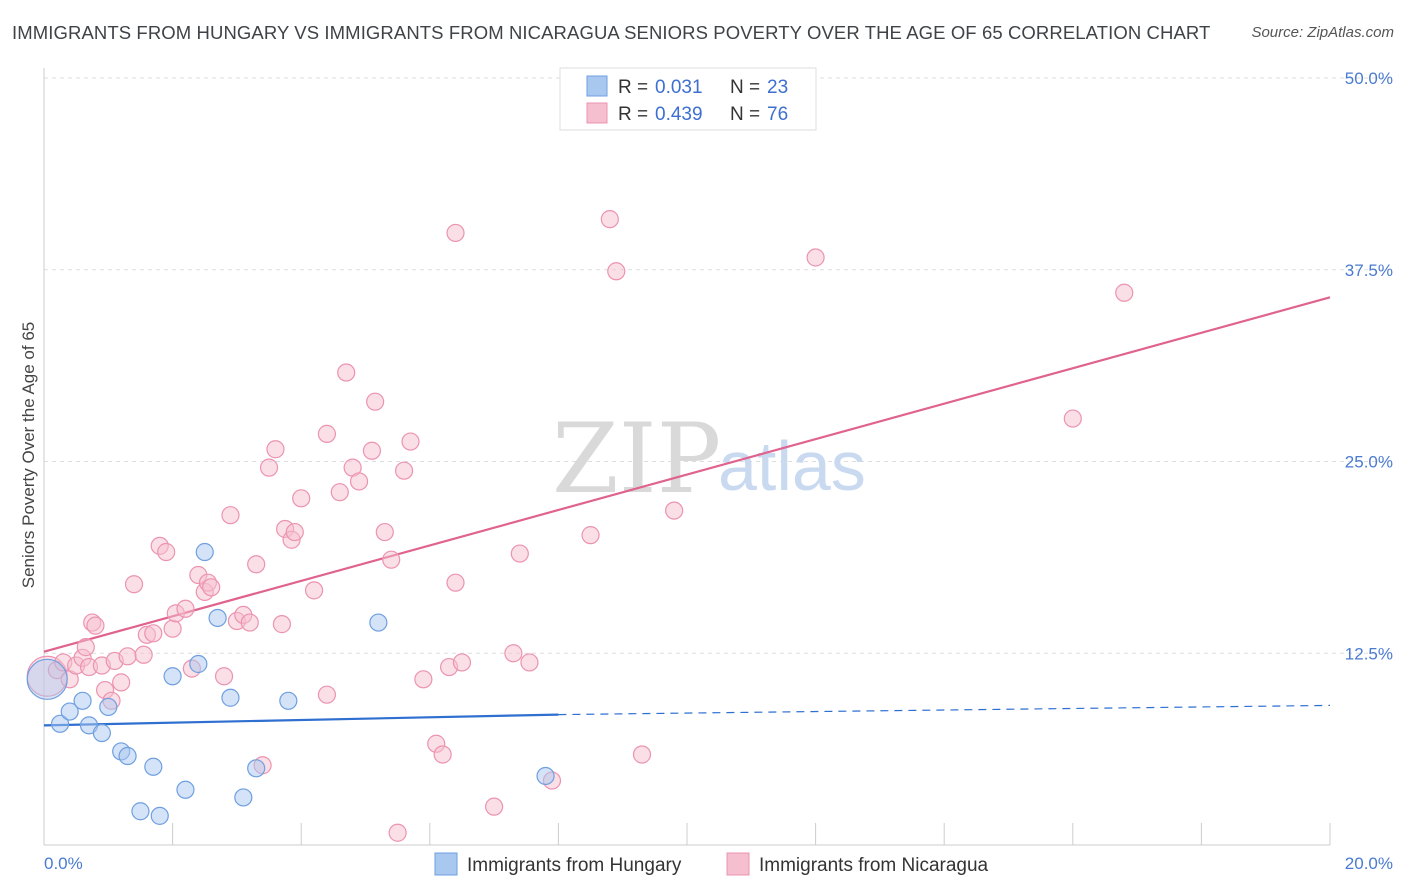 The height and width of the screenshot is (892, 1406). Describe the element at coordinates (597, 113) in the screenshot. I see `legend-swatch-nicaragua` at that location.